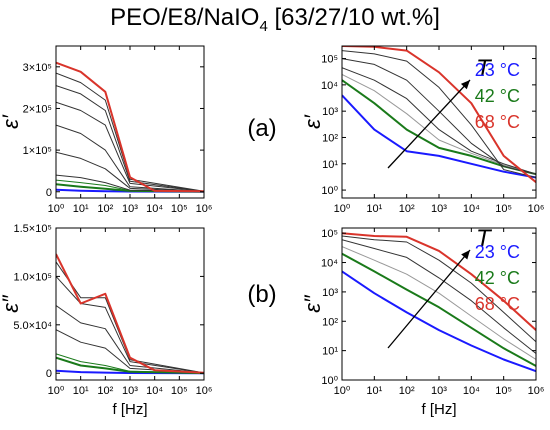  What do you see at coordinates (179, 391) in the screenshot?
I see `x-tick-label-eps2-linear-5: 10⁵` at bounding box center [179, 391].